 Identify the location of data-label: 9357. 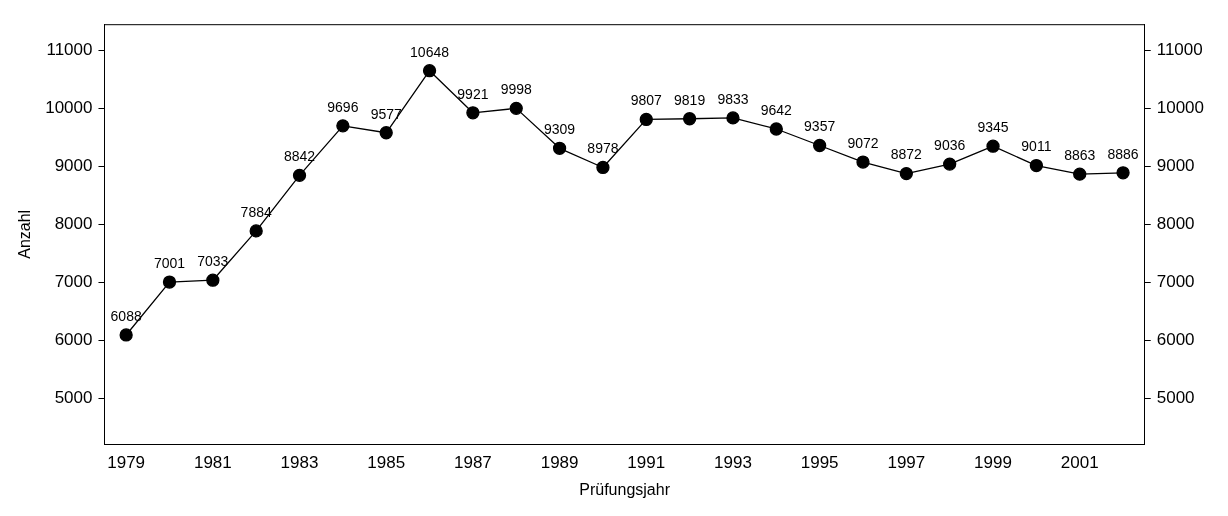
(820, 126).